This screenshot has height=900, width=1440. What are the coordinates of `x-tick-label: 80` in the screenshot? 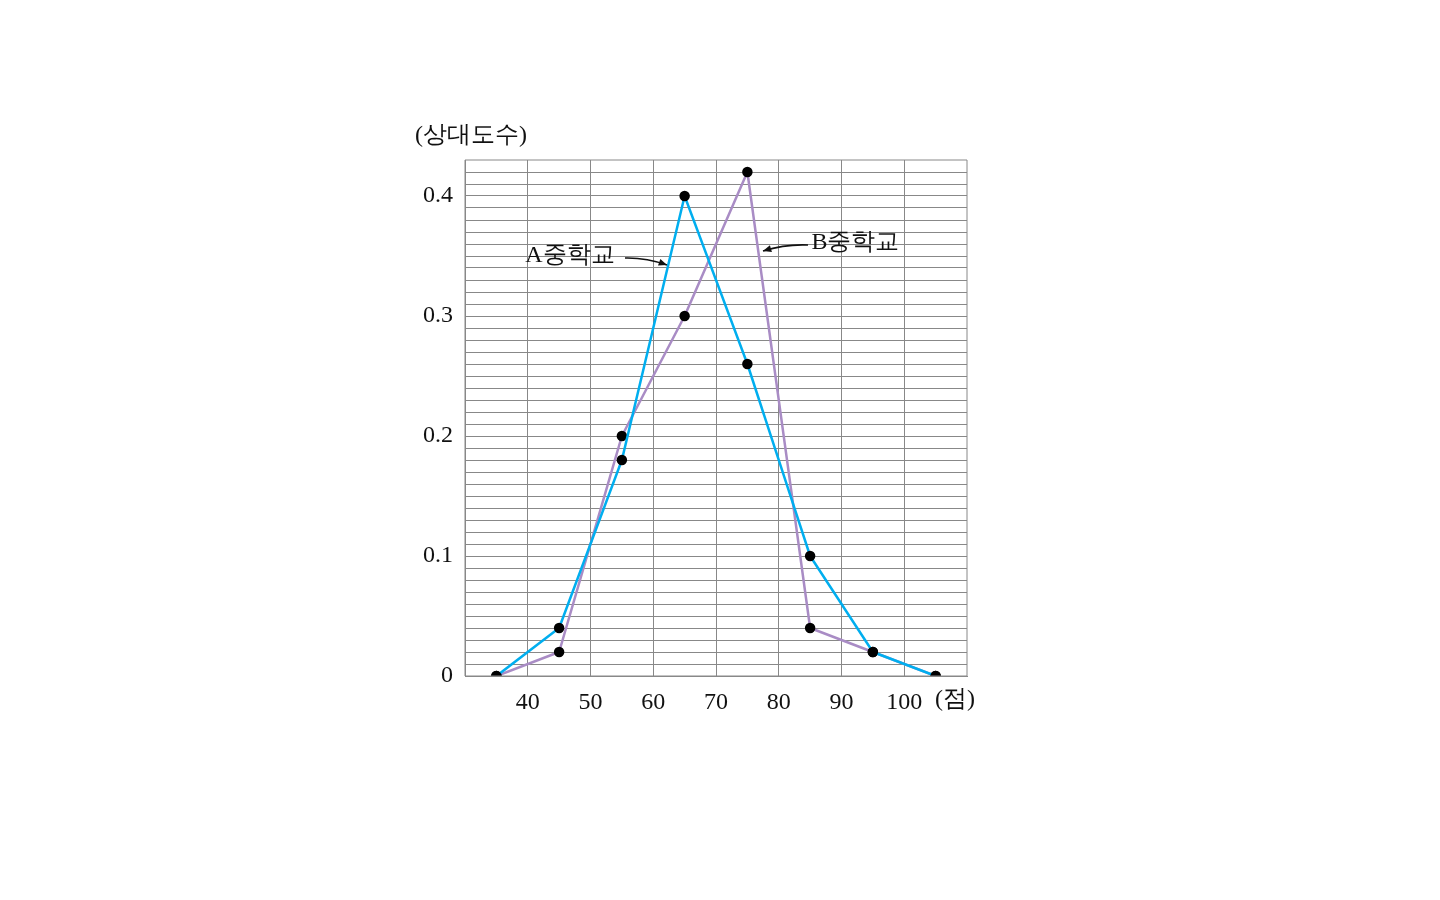 It's located at (778, 700).